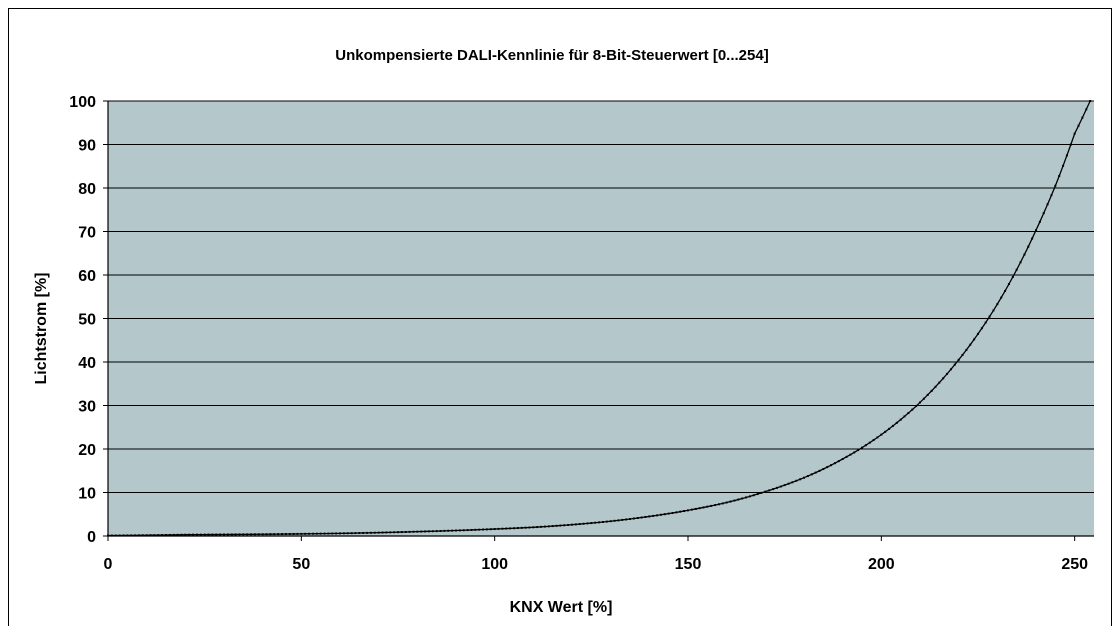  Describe the element at coordinates (688, 564) in the screenshot. I see `x-tick-label: 150` at that location.